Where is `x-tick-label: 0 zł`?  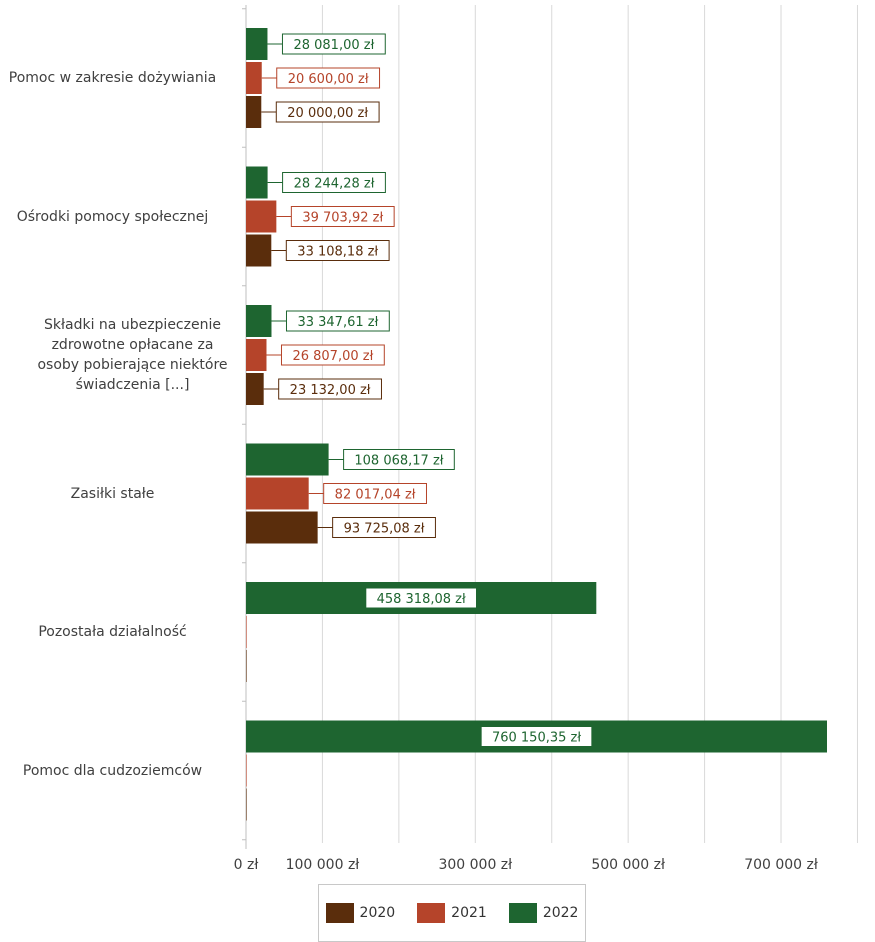
x-tick-label: 0 zł is located at coordinates (246, 865).